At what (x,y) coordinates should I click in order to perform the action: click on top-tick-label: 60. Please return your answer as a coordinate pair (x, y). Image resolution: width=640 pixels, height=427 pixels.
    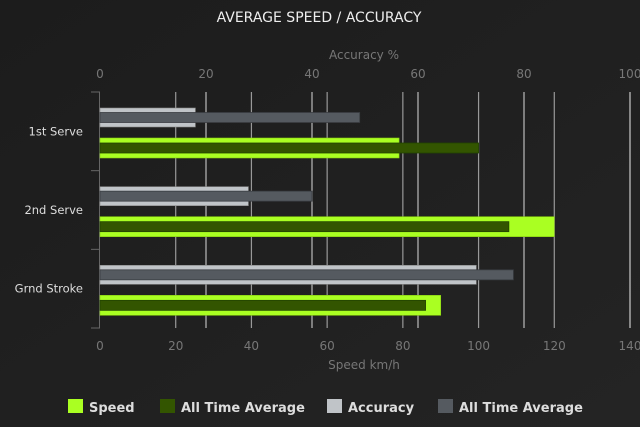
    Looking at the image, I should click on (417, 74).